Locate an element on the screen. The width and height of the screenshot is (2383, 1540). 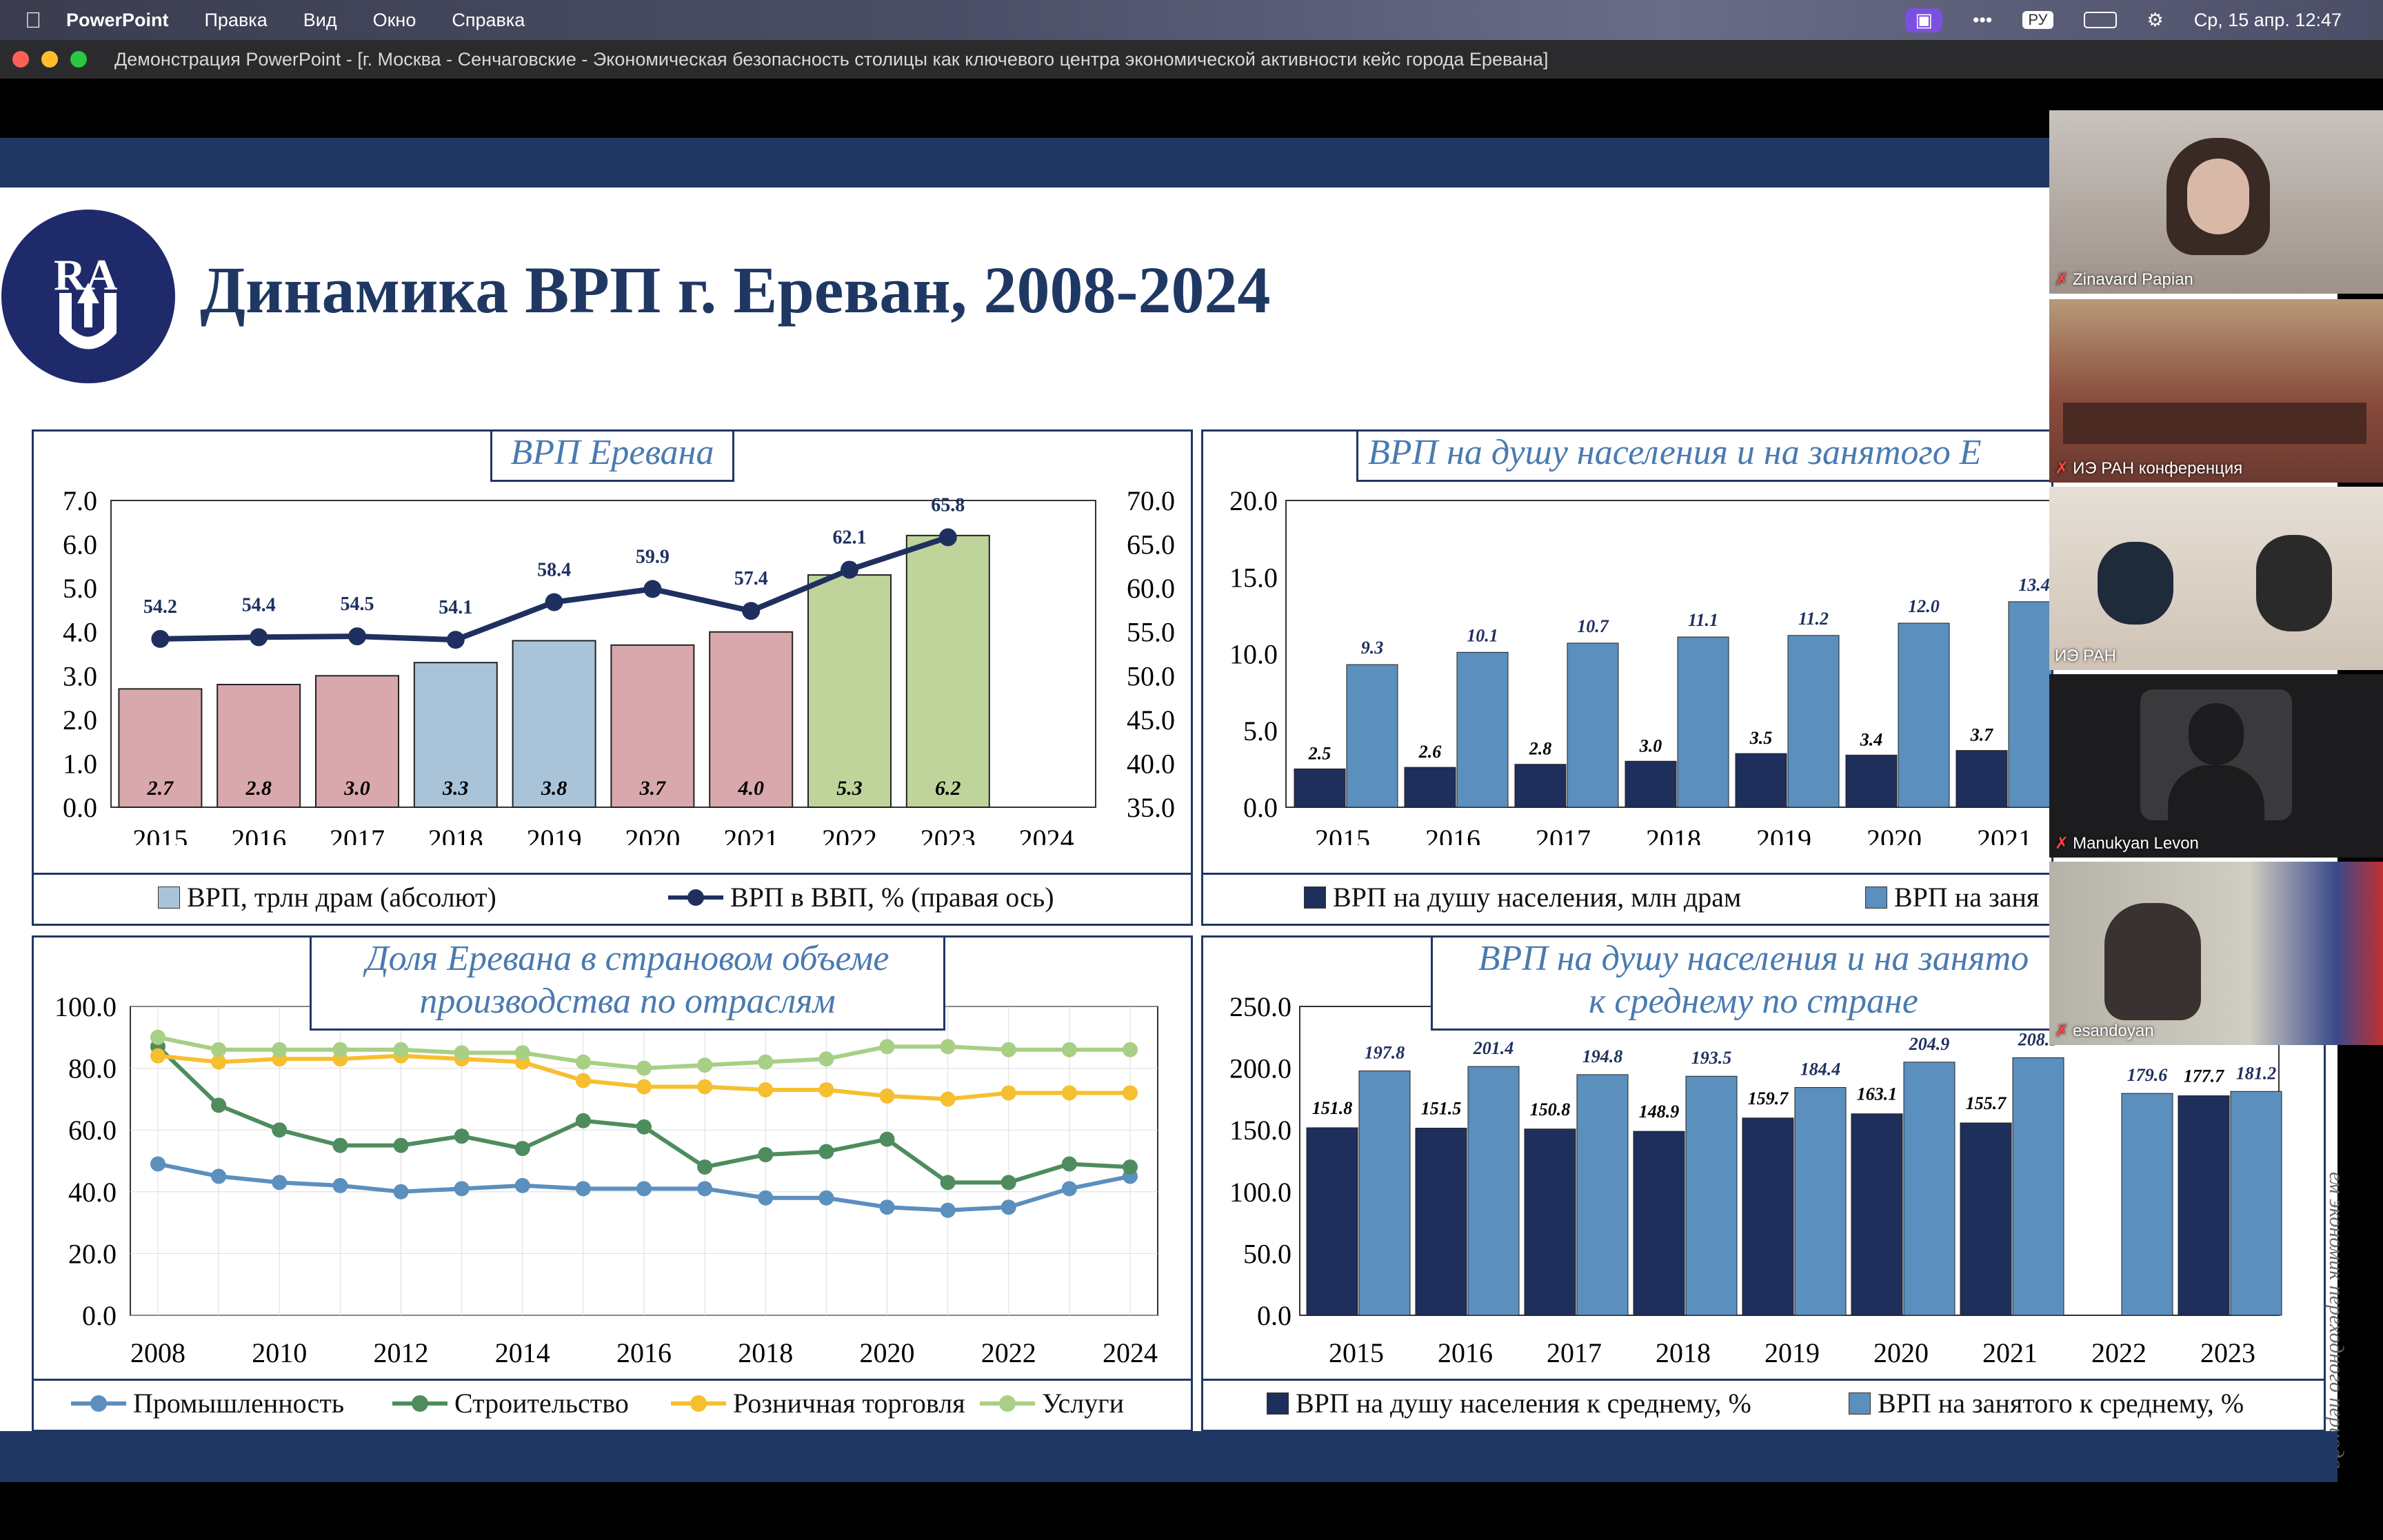
bar-data-label: 159.7 is located at coordinates (1768, 1098).